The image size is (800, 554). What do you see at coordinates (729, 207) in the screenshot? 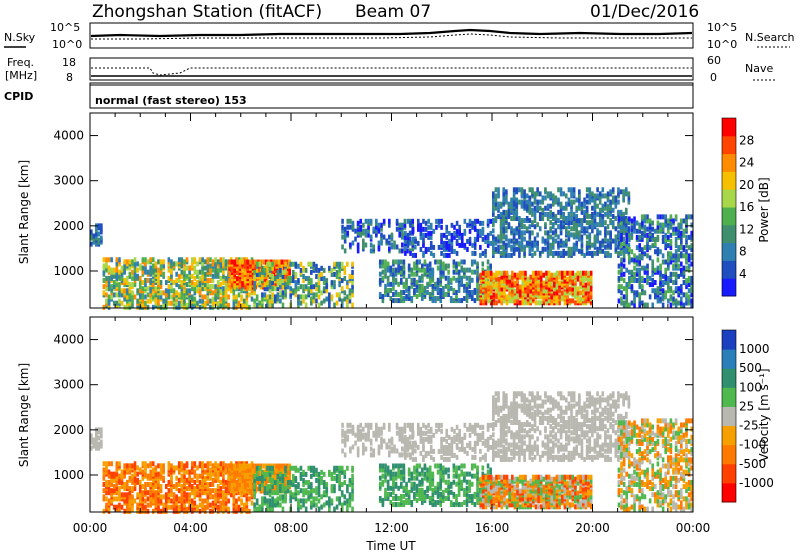
I see `colorbar-frame` at bounding box center [729, 207].